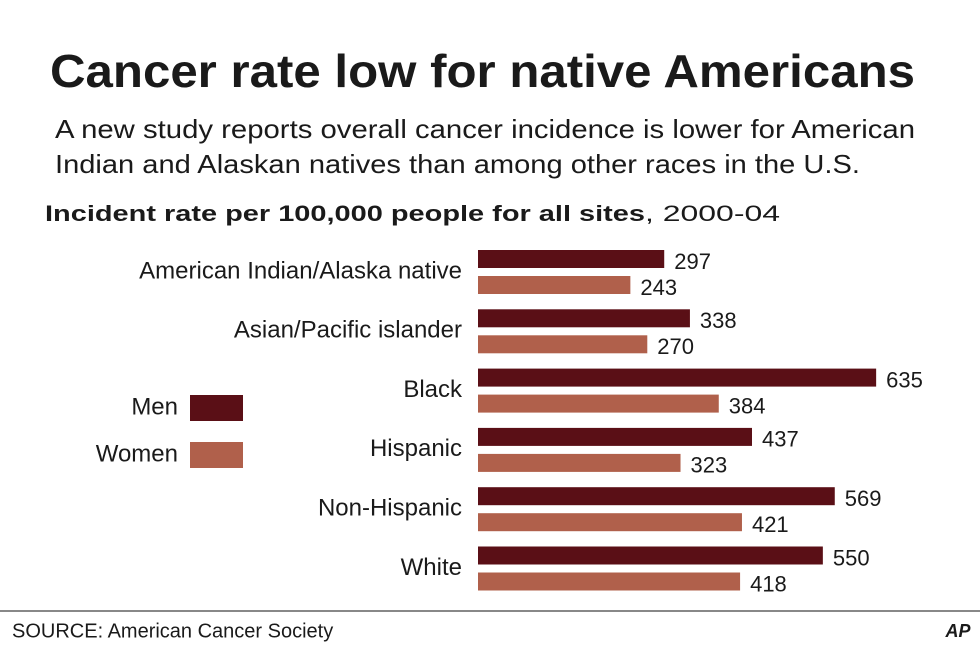 The height and width of the screenshot is (655, 980). I want to click on value-label: 270, so click(675, 346).